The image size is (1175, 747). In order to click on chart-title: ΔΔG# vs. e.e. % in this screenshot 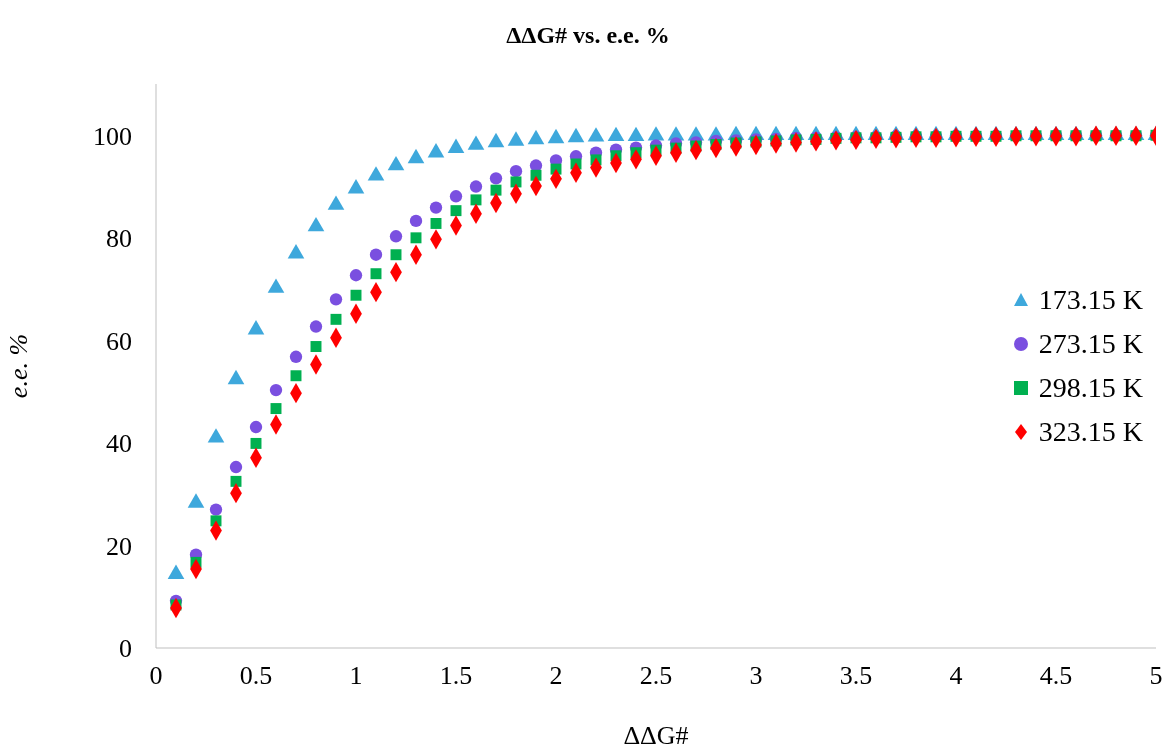, I will do `click(588, 35)`.